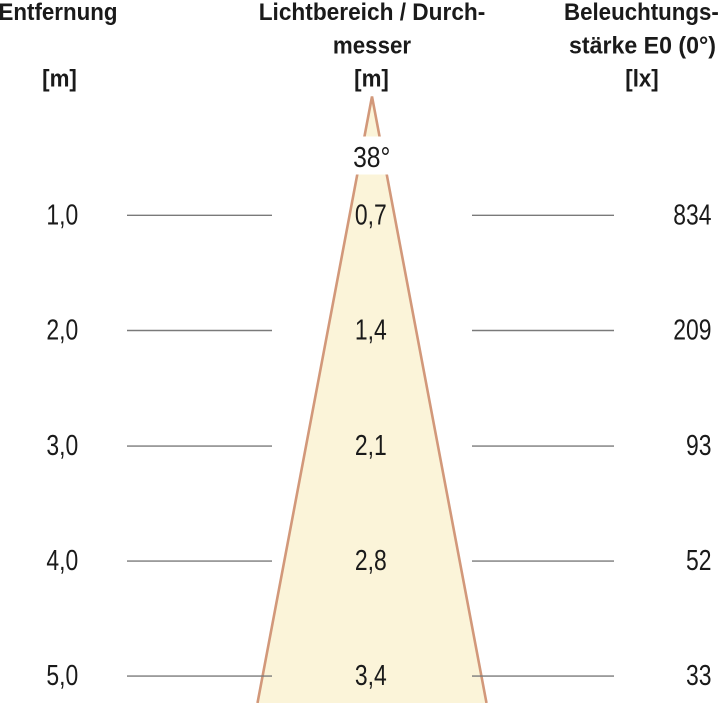 This screenshot has width=720, height=703. Describe the element at coordinates (642, 45) in the screenshot. I see `svg-text: stärke E0 (0°)` at that location.